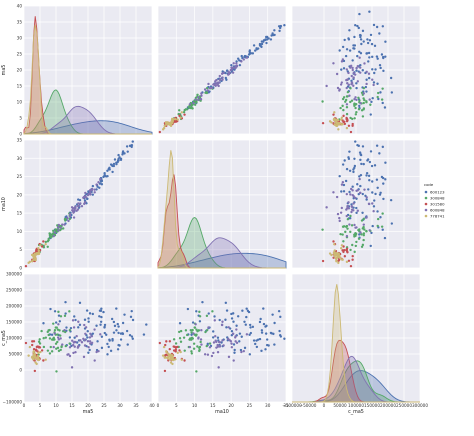 The image size is (474, 436). Describe the element at coordinates (437, 210) in the screenshot. I see `legend-entry-600848: 600848` at that location.